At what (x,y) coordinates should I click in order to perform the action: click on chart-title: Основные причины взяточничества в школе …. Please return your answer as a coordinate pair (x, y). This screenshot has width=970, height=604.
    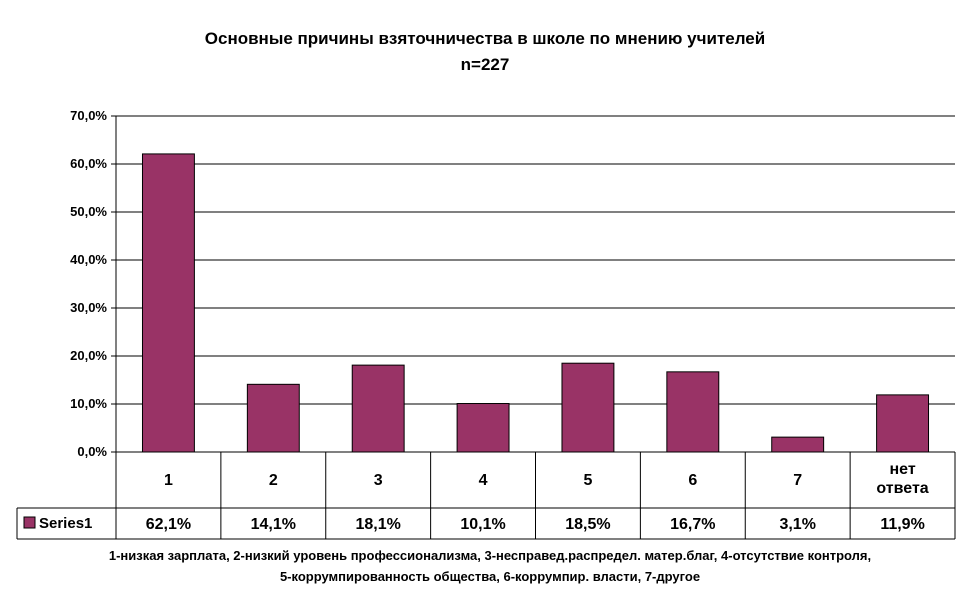
    Looking at the image, I should click on (485, 38).